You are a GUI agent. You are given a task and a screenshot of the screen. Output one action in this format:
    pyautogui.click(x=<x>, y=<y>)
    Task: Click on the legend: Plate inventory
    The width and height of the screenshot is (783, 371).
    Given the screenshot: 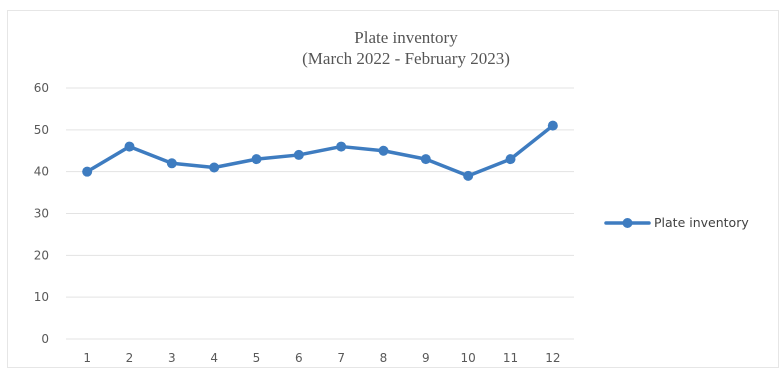 What is the action you would take?
    pyautogui.click(x=676, y=222)
    